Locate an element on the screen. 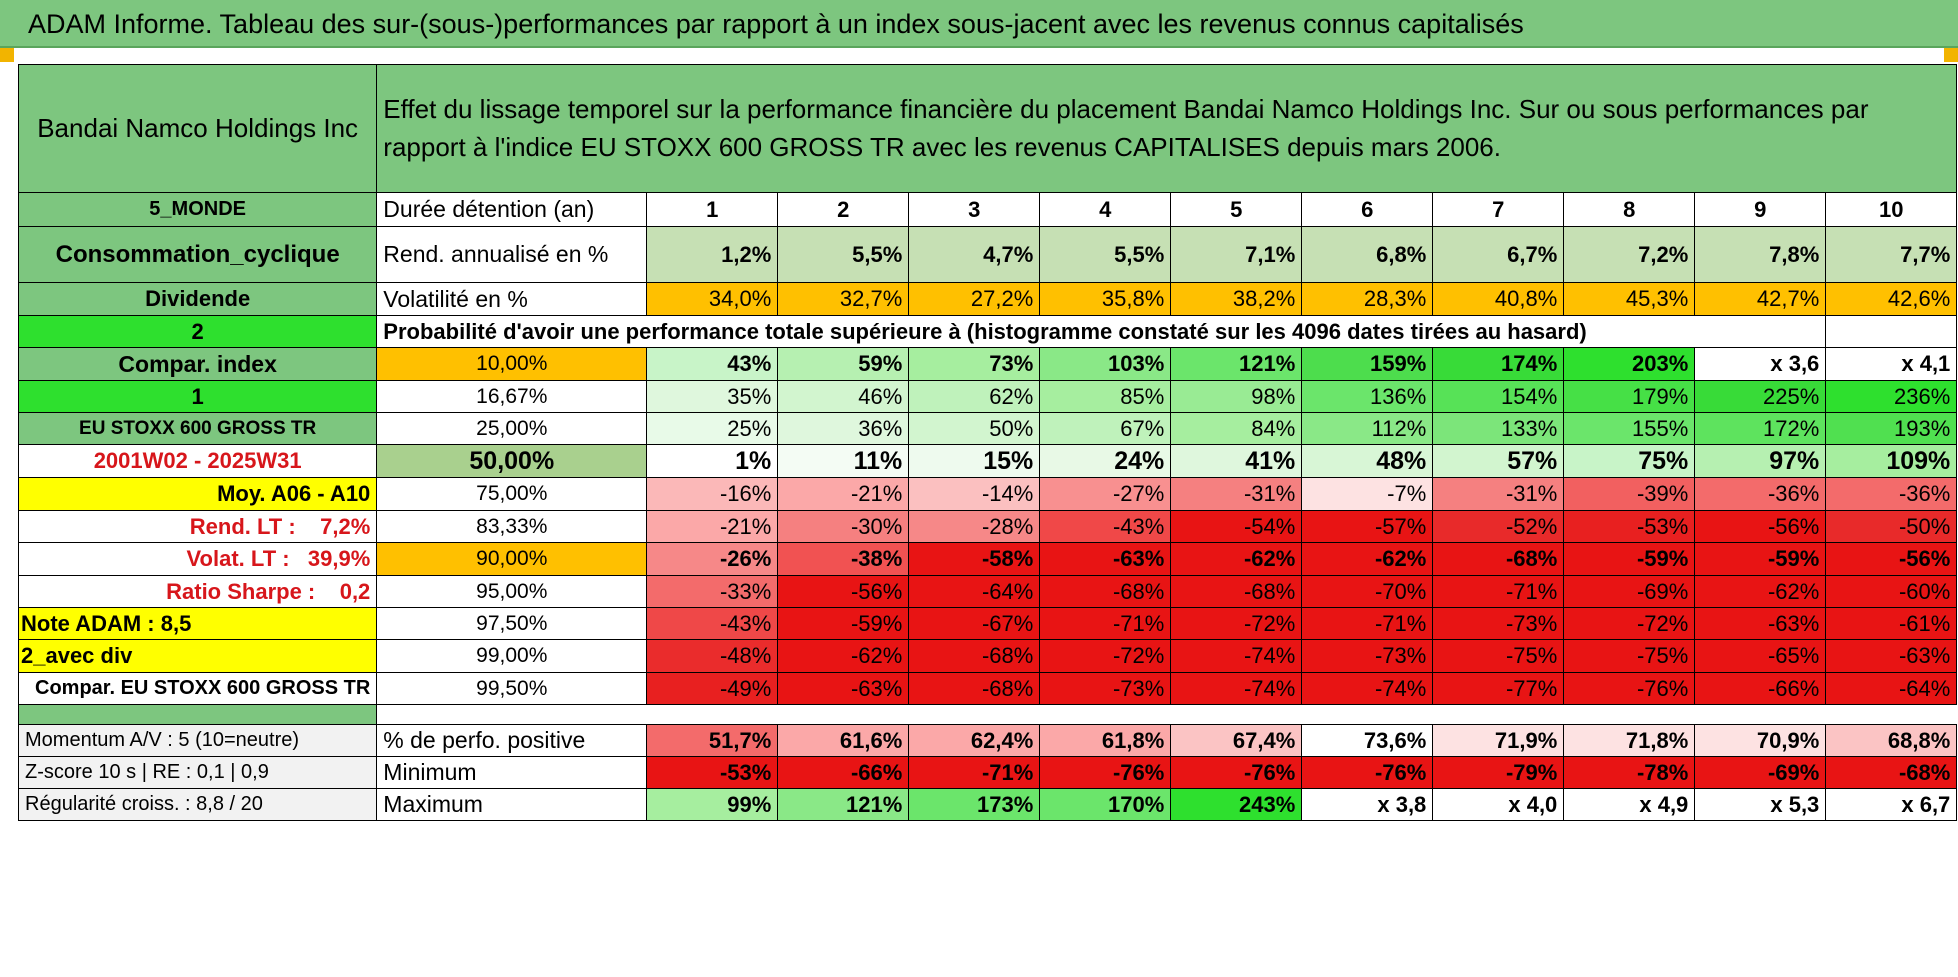  stat-value: 173% is located at coordinates (974, 804).